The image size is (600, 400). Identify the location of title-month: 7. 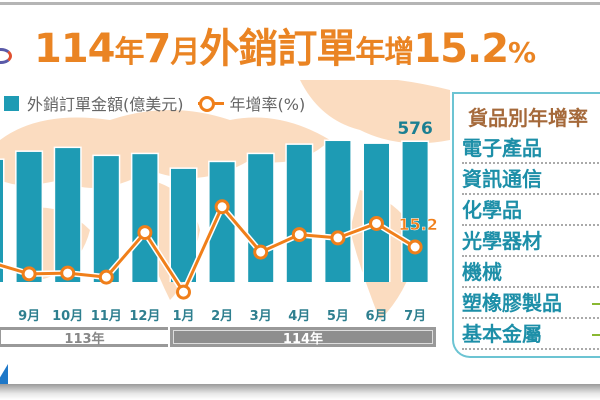
(157, 49).